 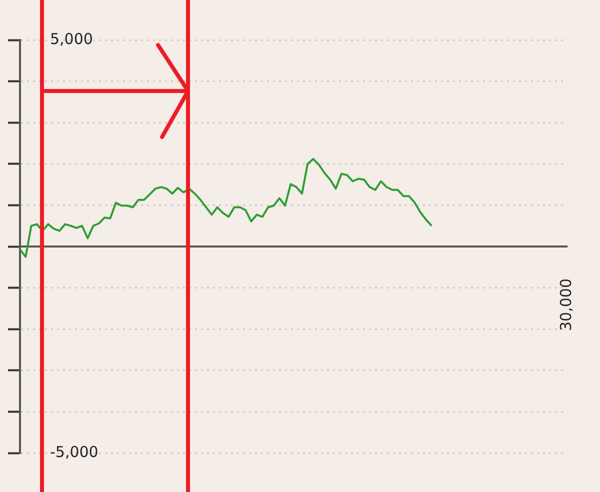 I want to click on y-tick-label: -5,000, so click(x=74, y=451).